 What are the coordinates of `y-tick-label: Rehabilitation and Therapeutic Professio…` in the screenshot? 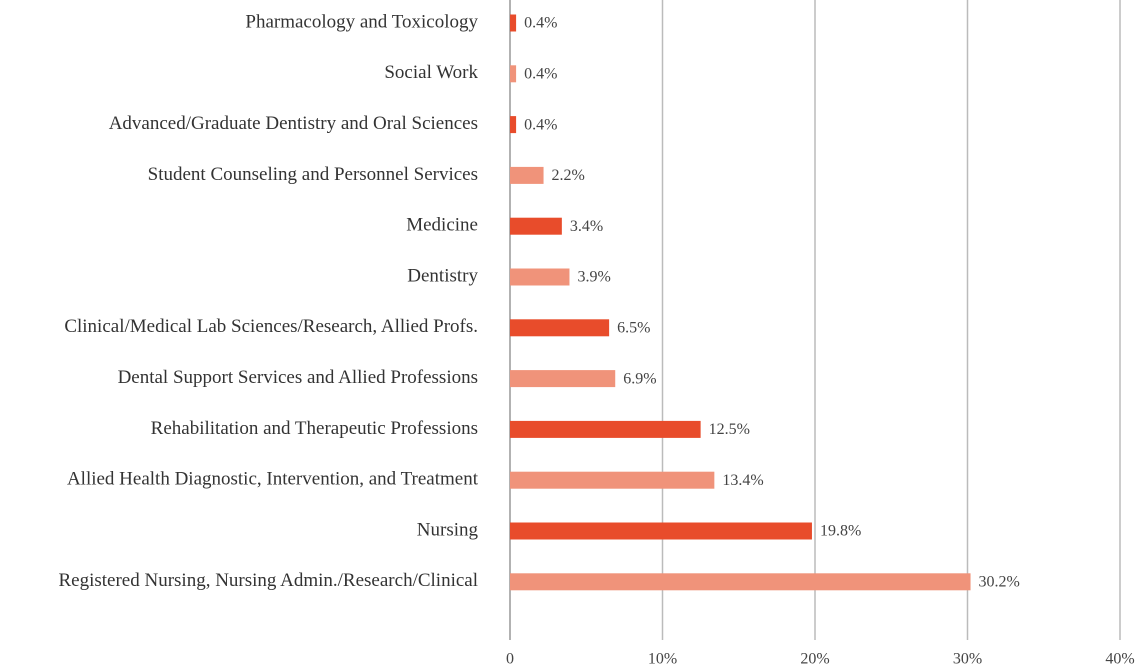 It's located at (314, 428).